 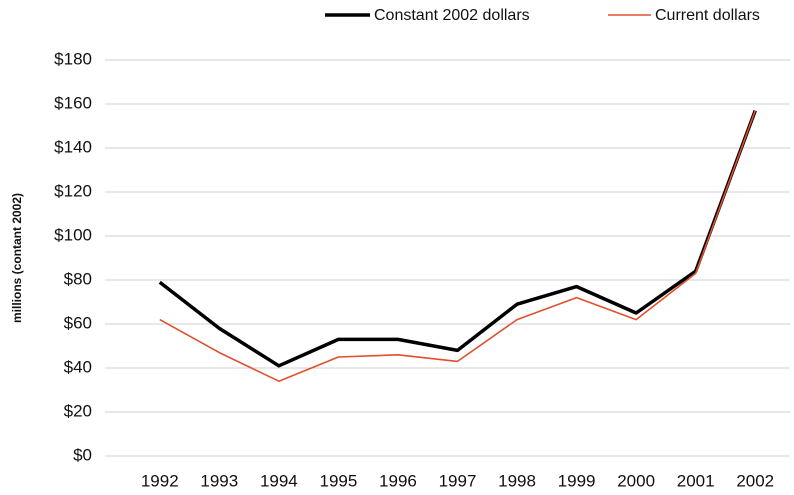 What do you see at coordinates (73, 190) in the screenshot?
I see `y-tick-label: $120` at bounding box center [73, 190].